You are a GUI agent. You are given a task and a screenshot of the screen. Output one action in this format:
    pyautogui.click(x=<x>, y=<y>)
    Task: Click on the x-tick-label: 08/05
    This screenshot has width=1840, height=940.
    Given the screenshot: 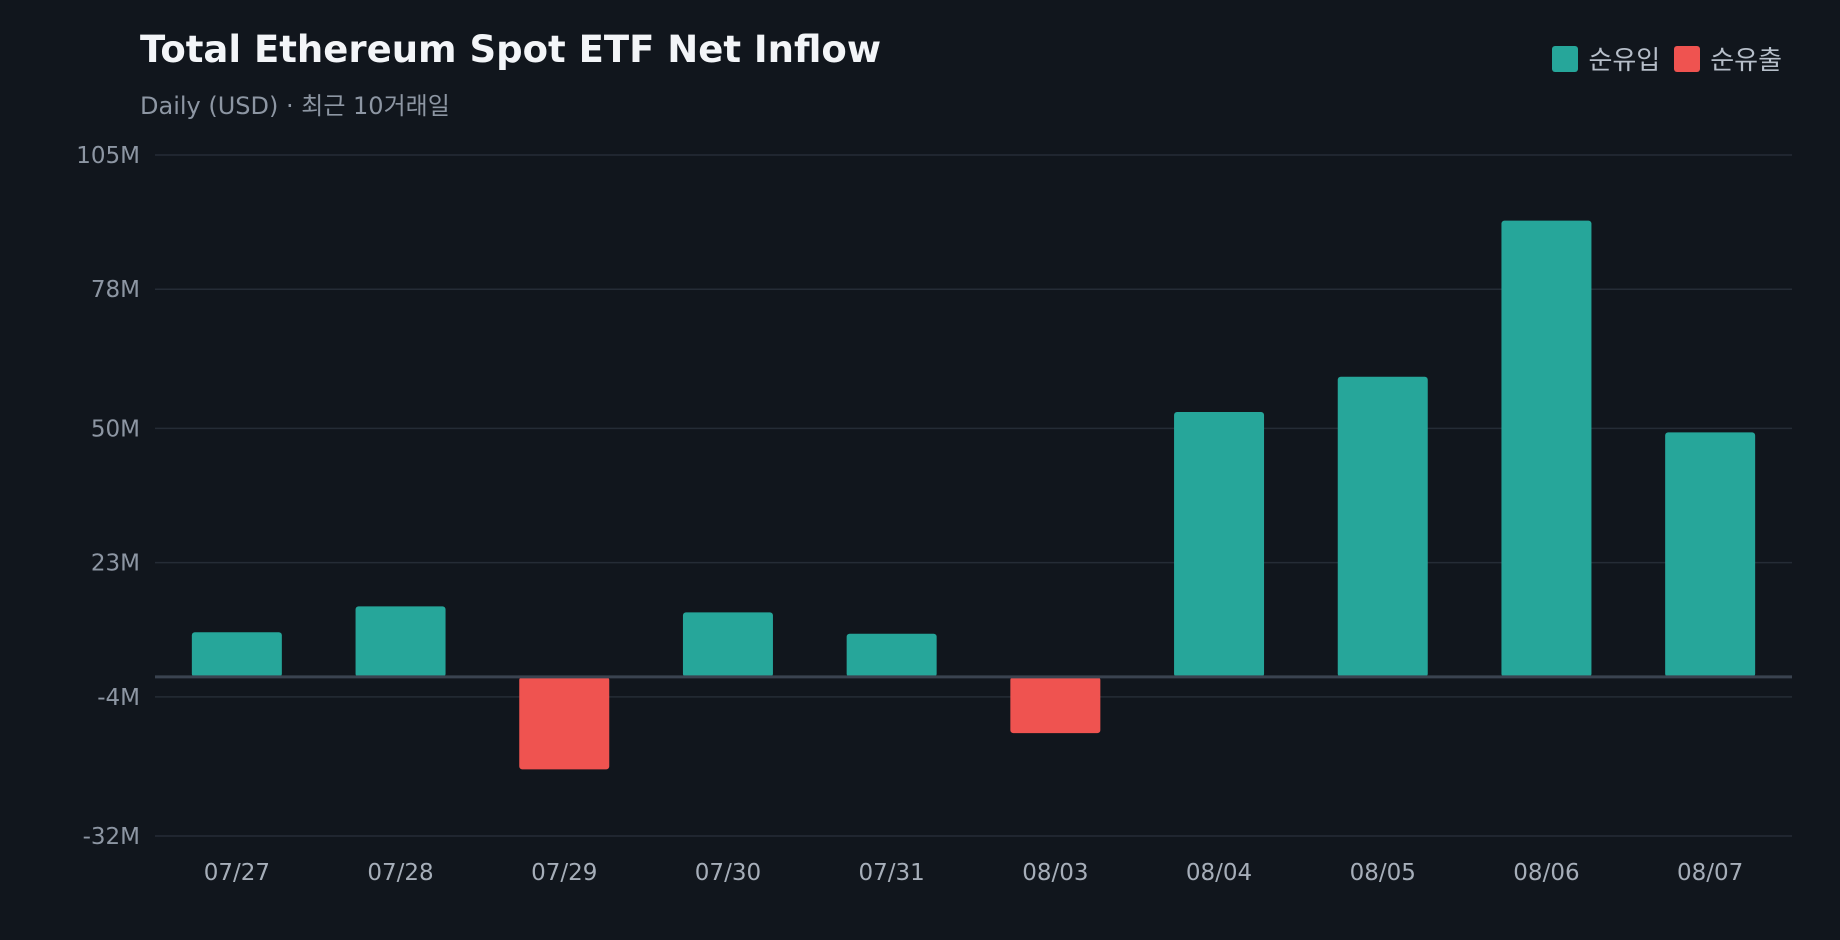 What is the action you would take?
    pyautogui.click(x=1383, y=873)
    